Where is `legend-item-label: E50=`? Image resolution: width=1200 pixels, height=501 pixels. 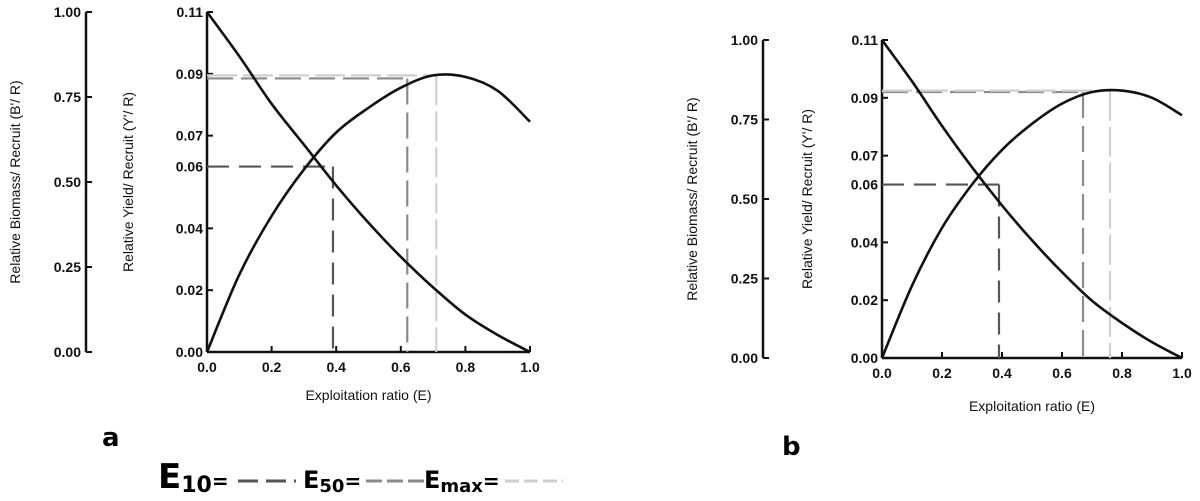 legend-item-label: E50= is located at coordinates (332, 481).